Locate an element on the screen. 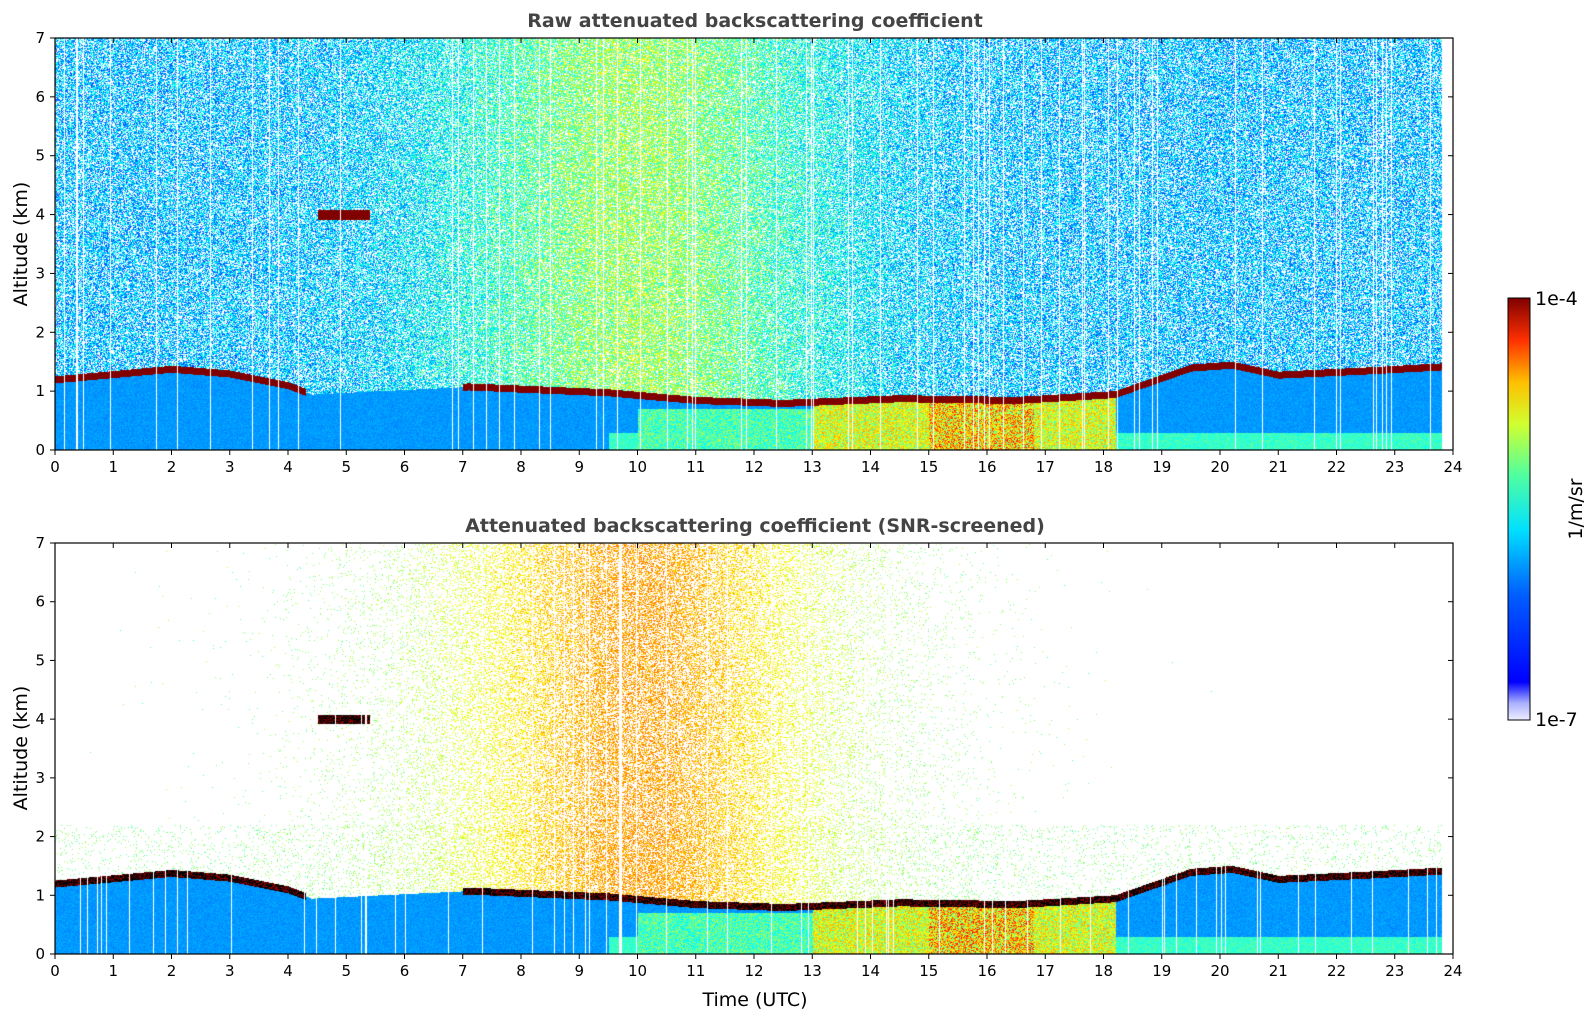 This screenshot has width=1595, height=1020. colorbar-gradient is located at coordinates (1519, 509).